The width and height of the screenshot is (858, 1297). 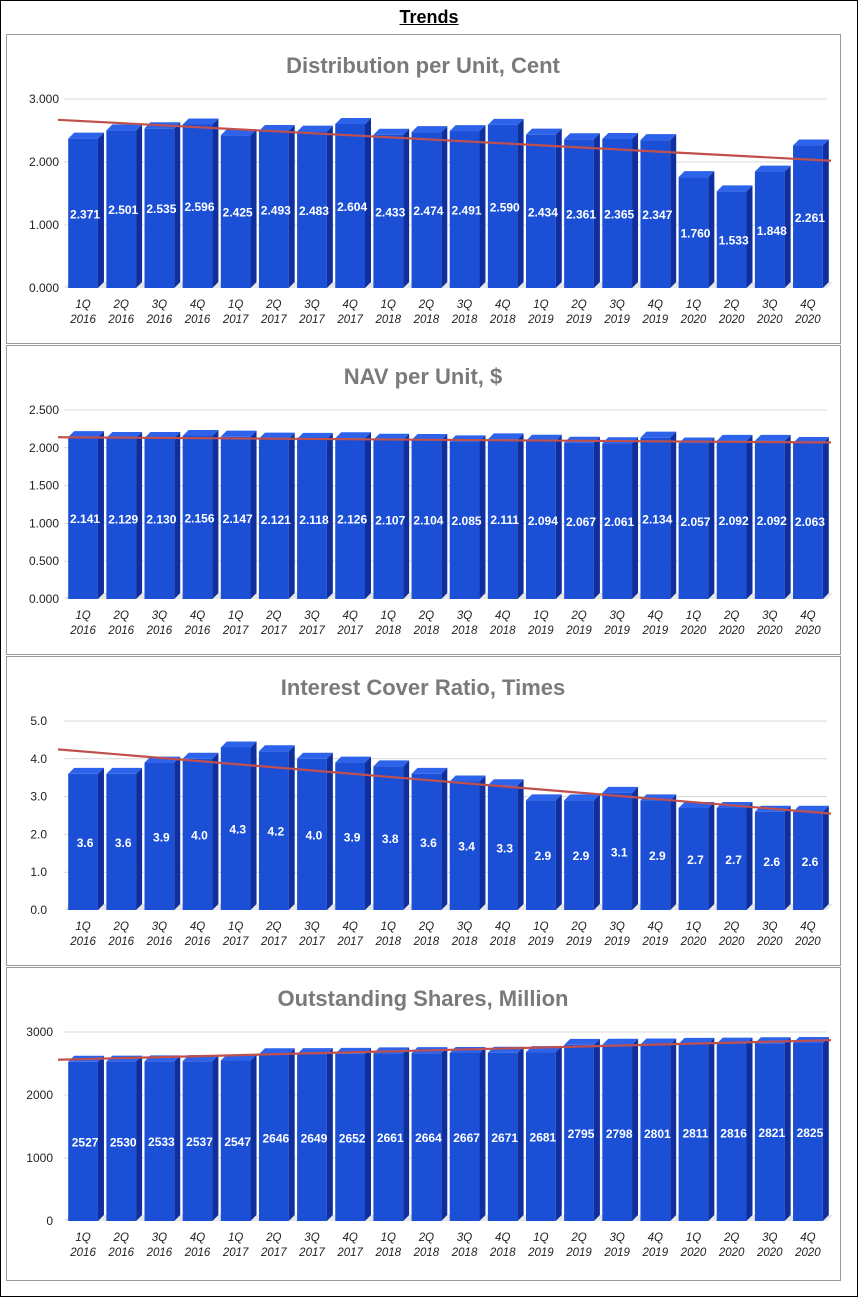 What do you see at coordinates (199, 1142) in the screenshot?
I see `shares-data-label: 2537` at bounding box center [199, 1142].